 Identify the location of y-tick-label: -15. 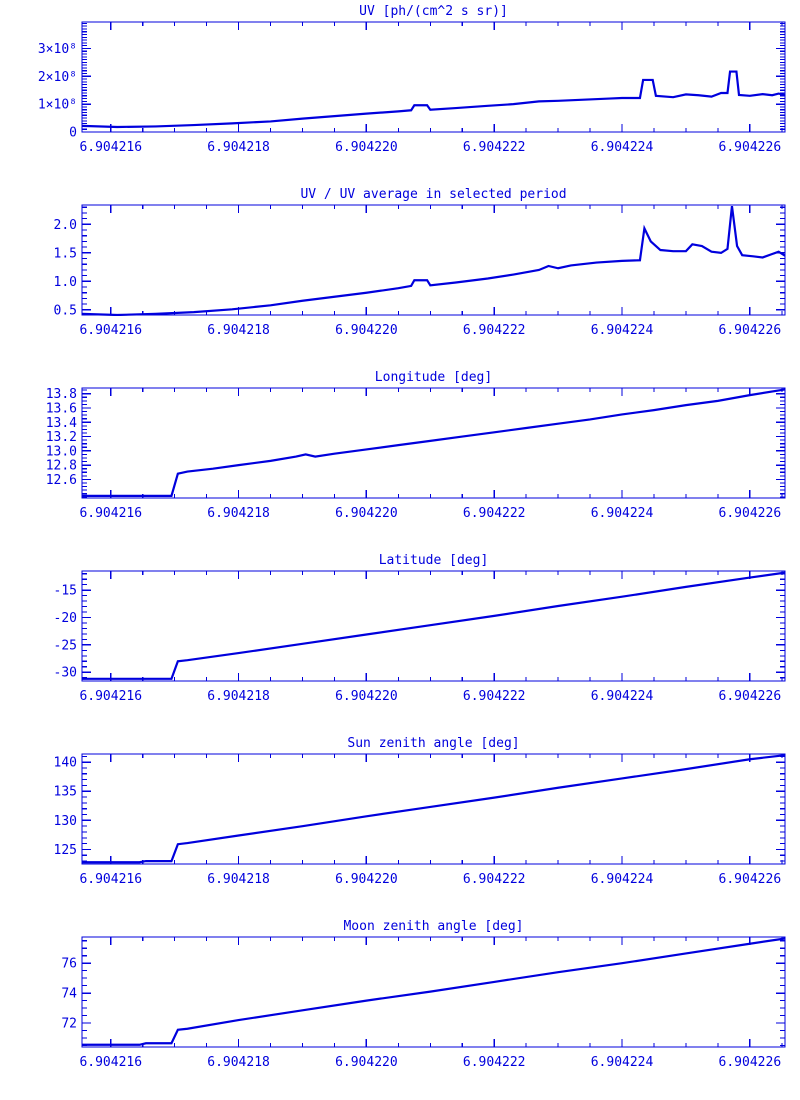
(65, 591).